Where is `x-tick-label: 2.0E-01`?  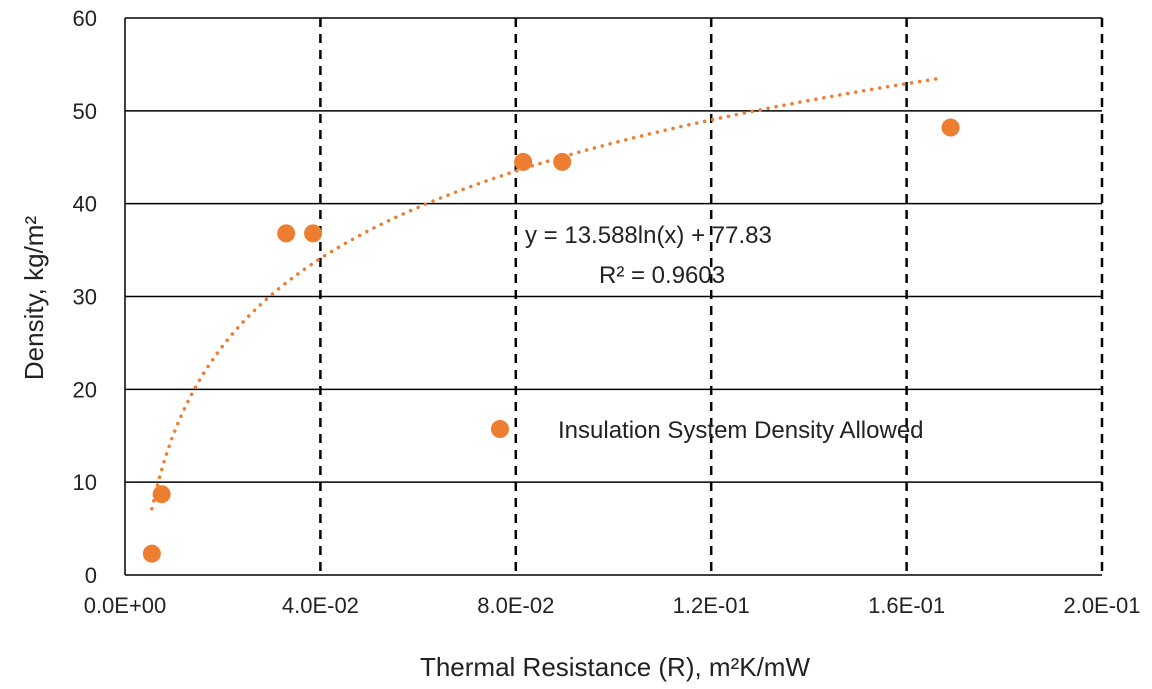 x-tick-label: 2.0E-01 is located at coordinates (1101, 605).